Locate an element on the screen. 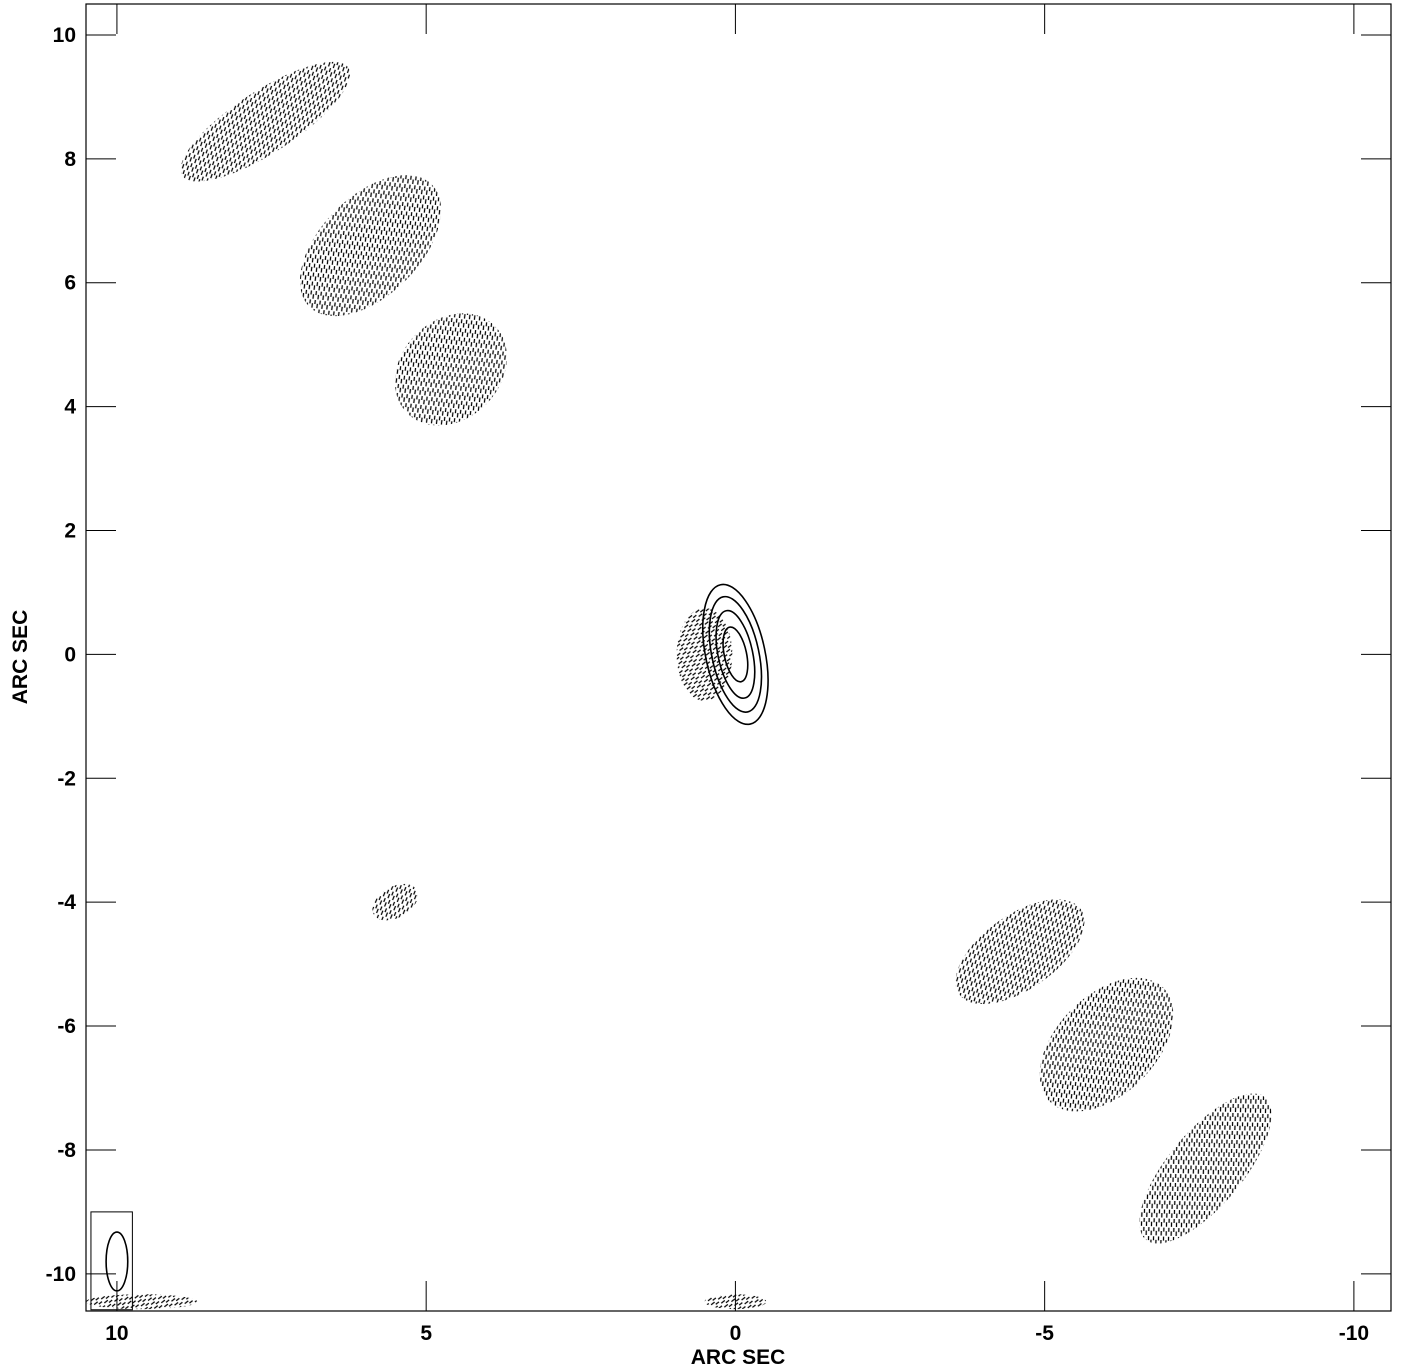 The height and width of the screenshot is (1368, 1403). x-axis-title: ARC SEC is located at coordinates (738, 1357).